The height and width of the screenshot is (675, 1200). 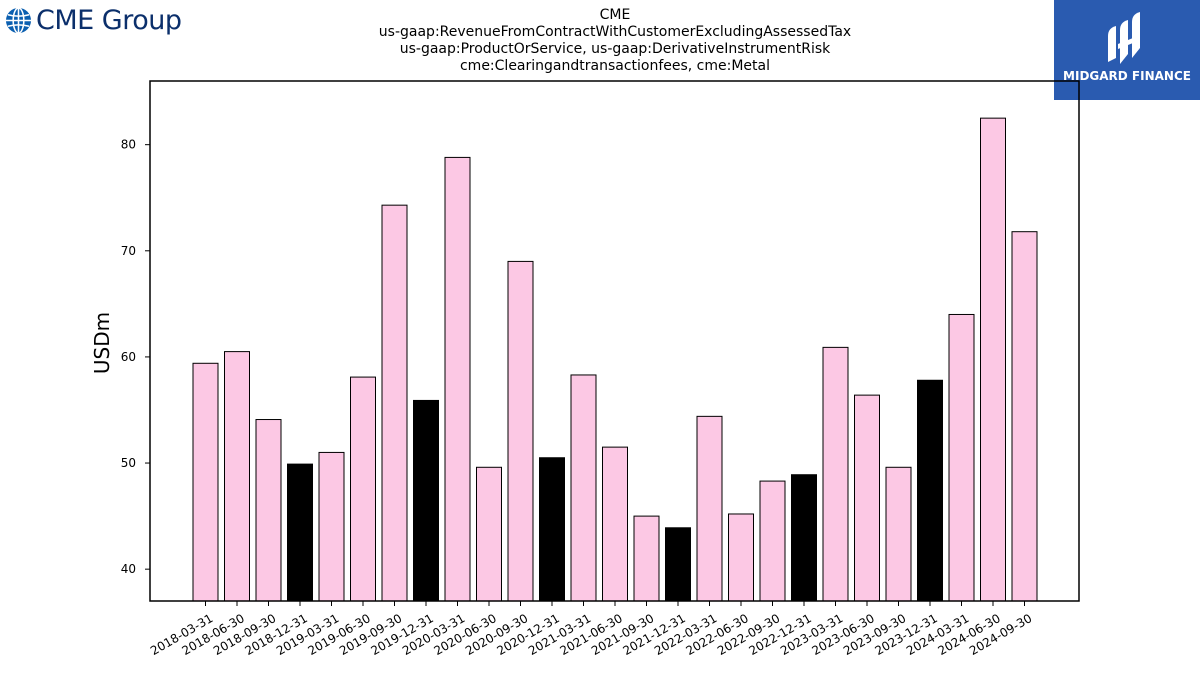 I want to click on y-tick-label: 40, so click(x=128, y=569).